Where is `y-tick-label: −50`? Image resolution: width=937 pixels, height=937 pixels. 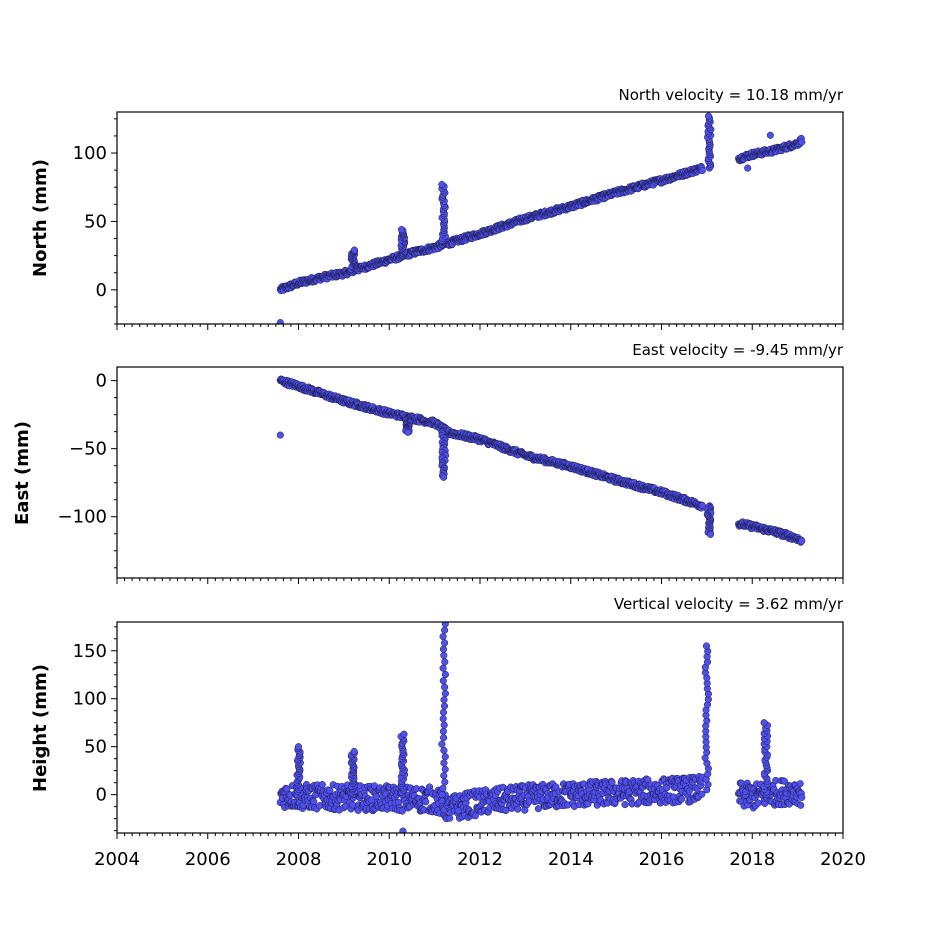 y-tick-label: −50 is located at coordinates (88, 449).